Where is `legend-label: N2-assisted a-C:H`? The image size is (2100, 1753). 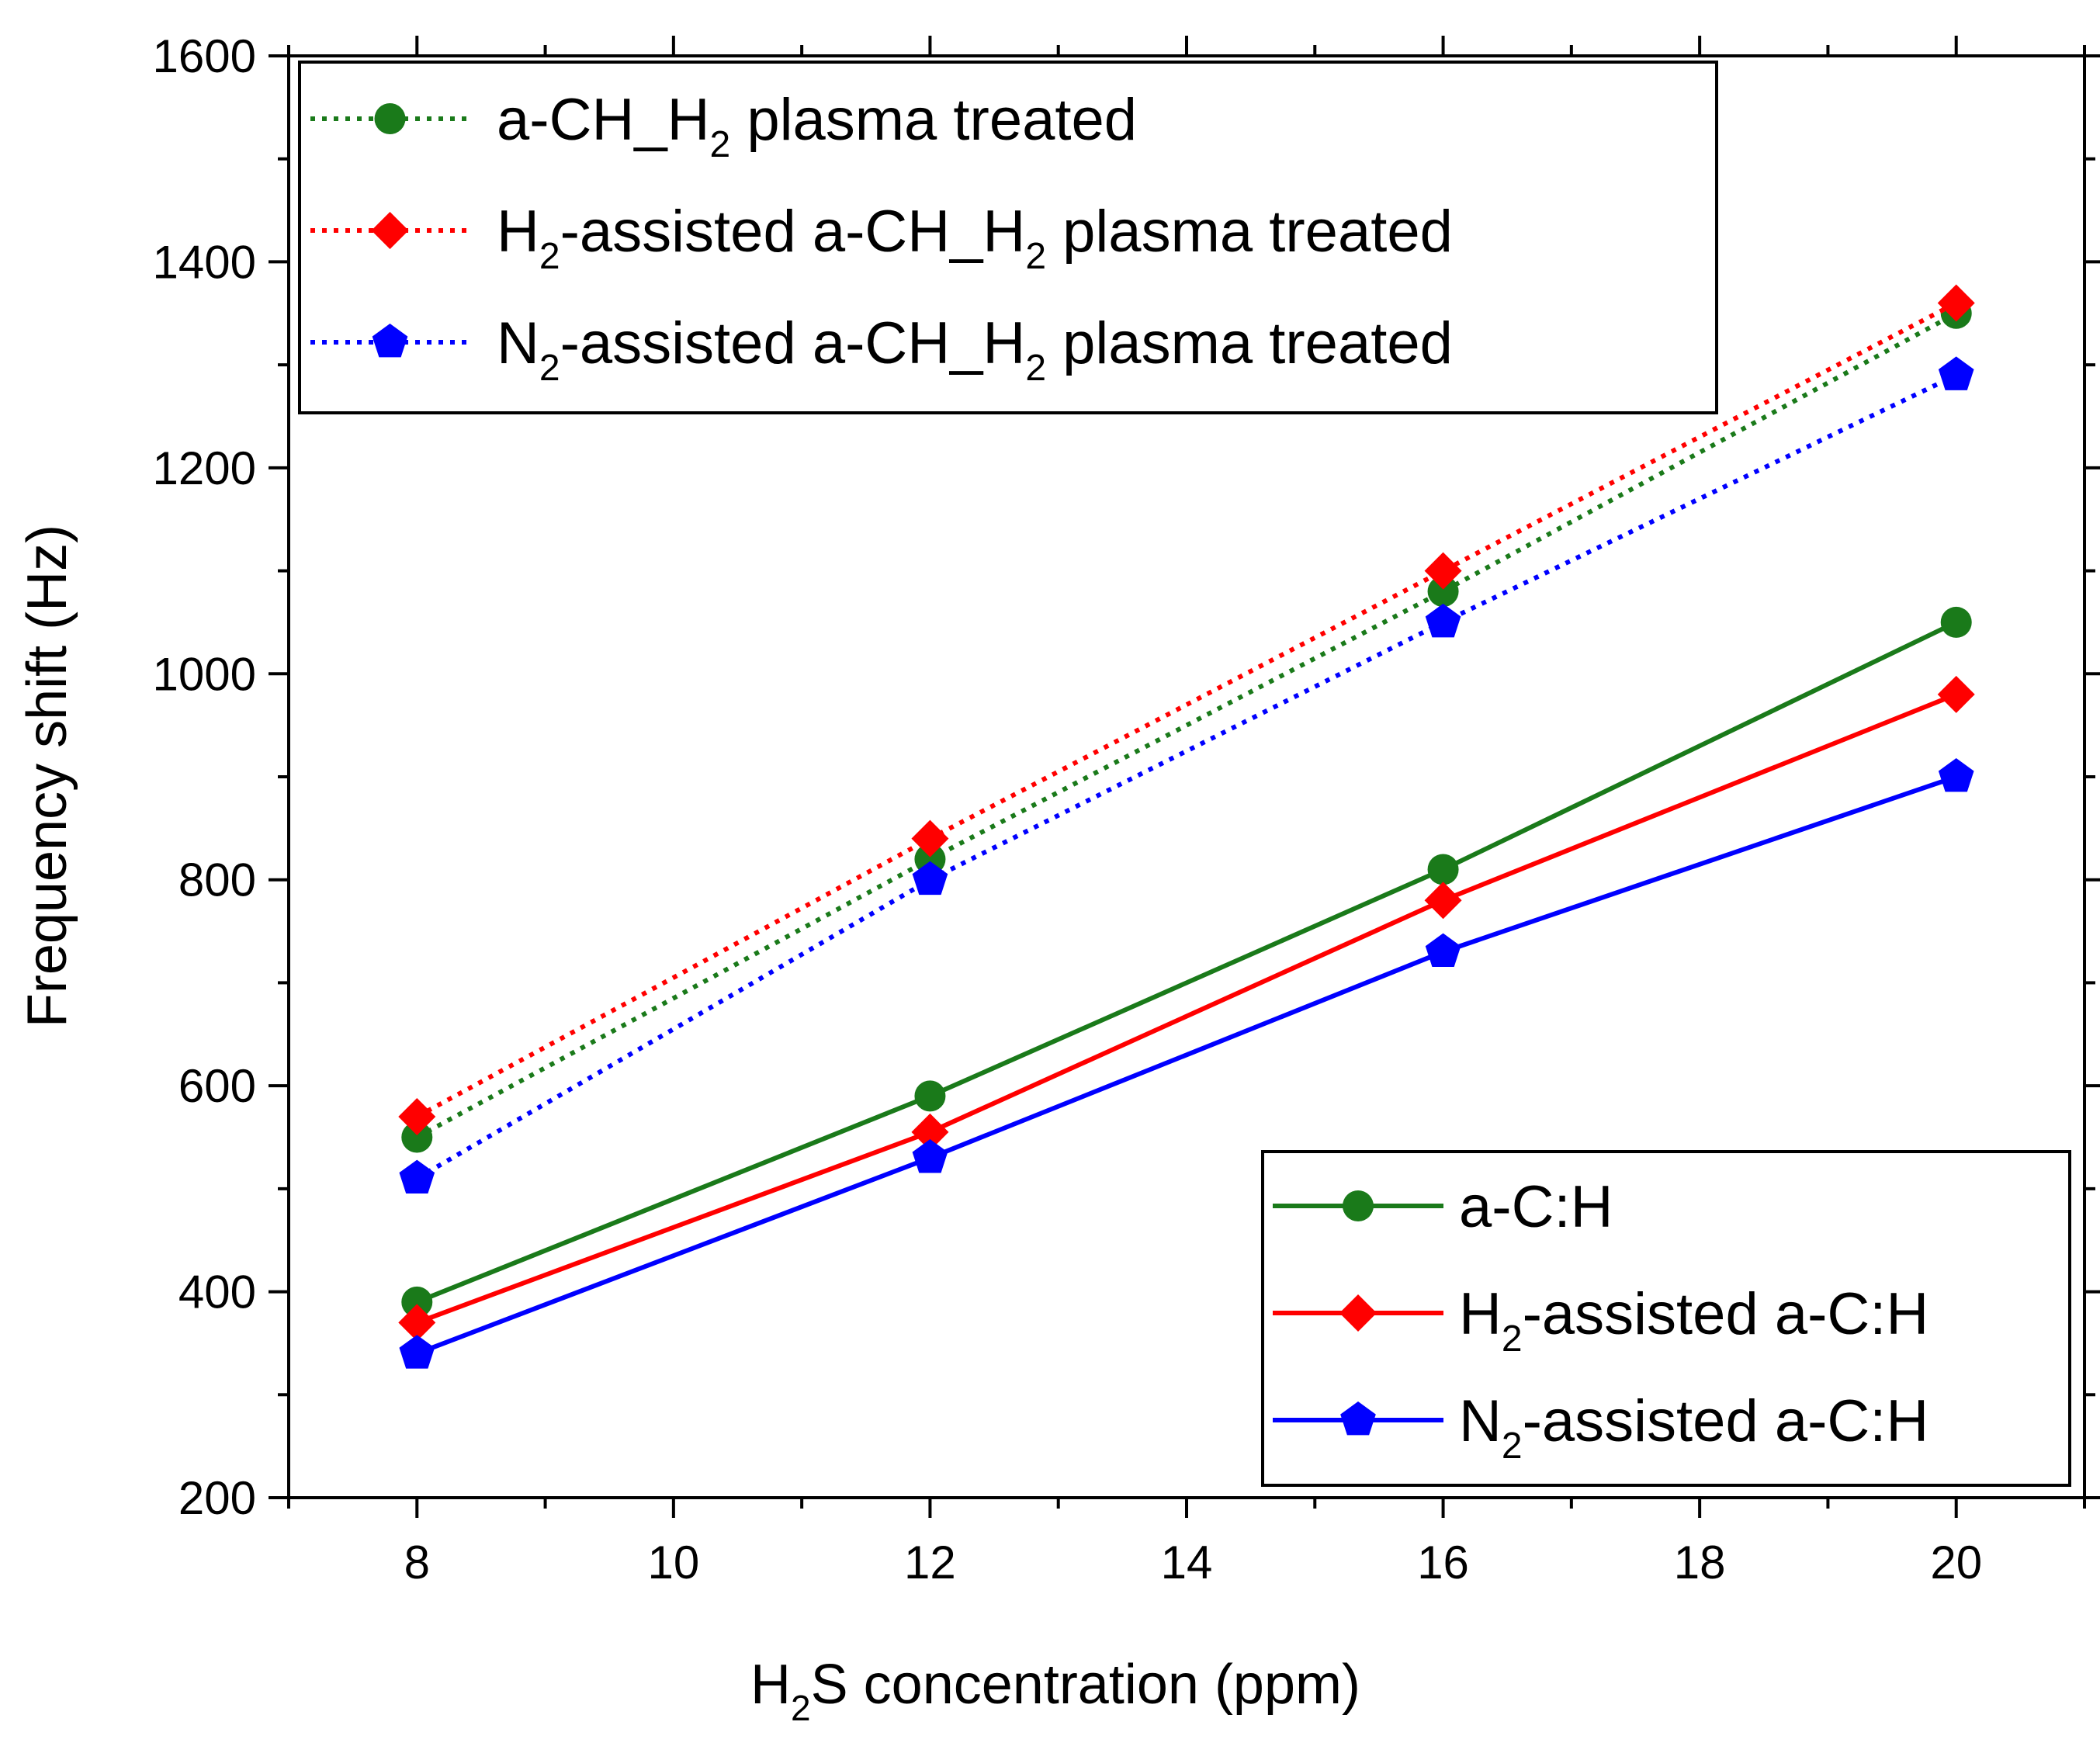 legend-label: N2-assisted a-C:H is located at coordinates (1693, 1427).